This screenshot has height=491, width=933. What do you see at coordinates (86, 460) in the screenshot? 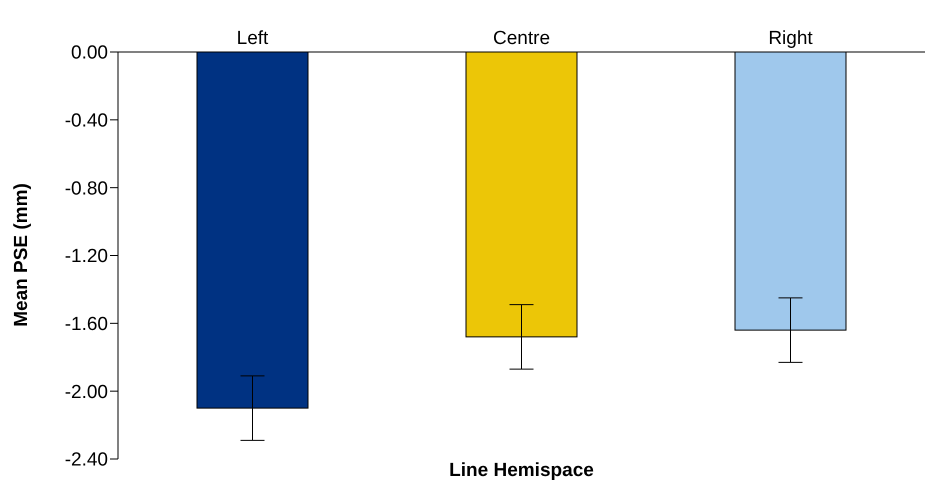
I see `y-tick-label: -2.40` at bounding box center [86, 460].